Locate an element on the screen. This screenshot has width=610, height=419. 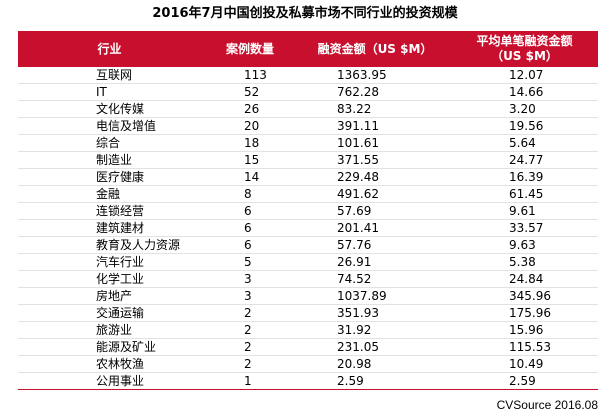
cell-amount: 229.48 is located at coordinates (375, 177).